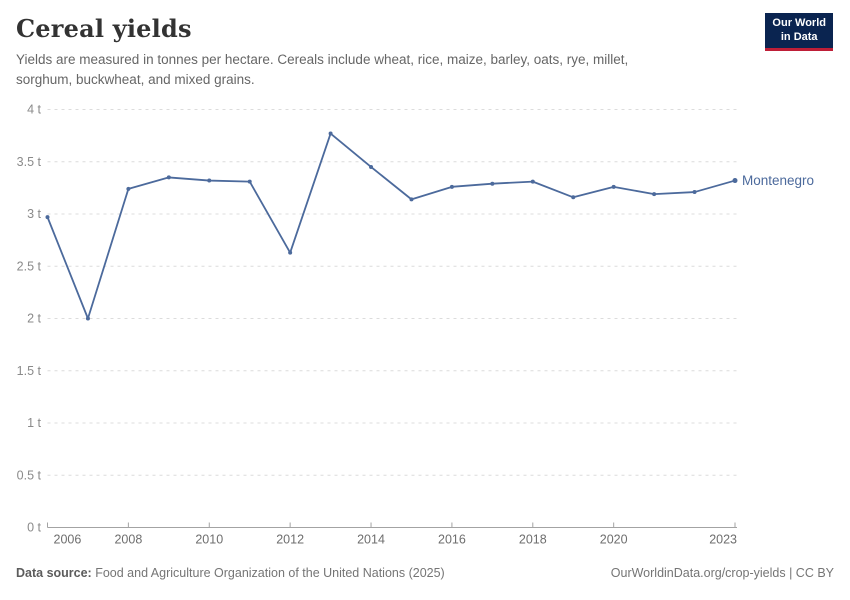 This screenshot has width=850, height=600. Describe the element at coordinates (34, 319) in the screenshot. I see `y-tick-label: 2 t` at that location.